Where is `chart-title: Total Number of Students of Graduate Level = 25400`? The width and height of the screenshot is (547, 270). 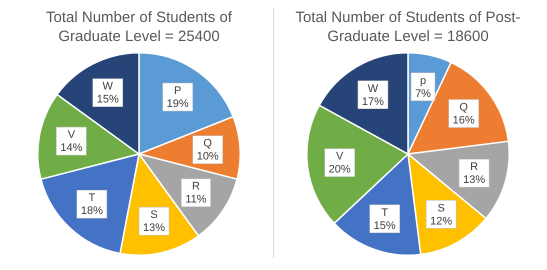
chart-title: Total Number of Students of Graduate Level = 25400 is located at coordinates (139, 27).